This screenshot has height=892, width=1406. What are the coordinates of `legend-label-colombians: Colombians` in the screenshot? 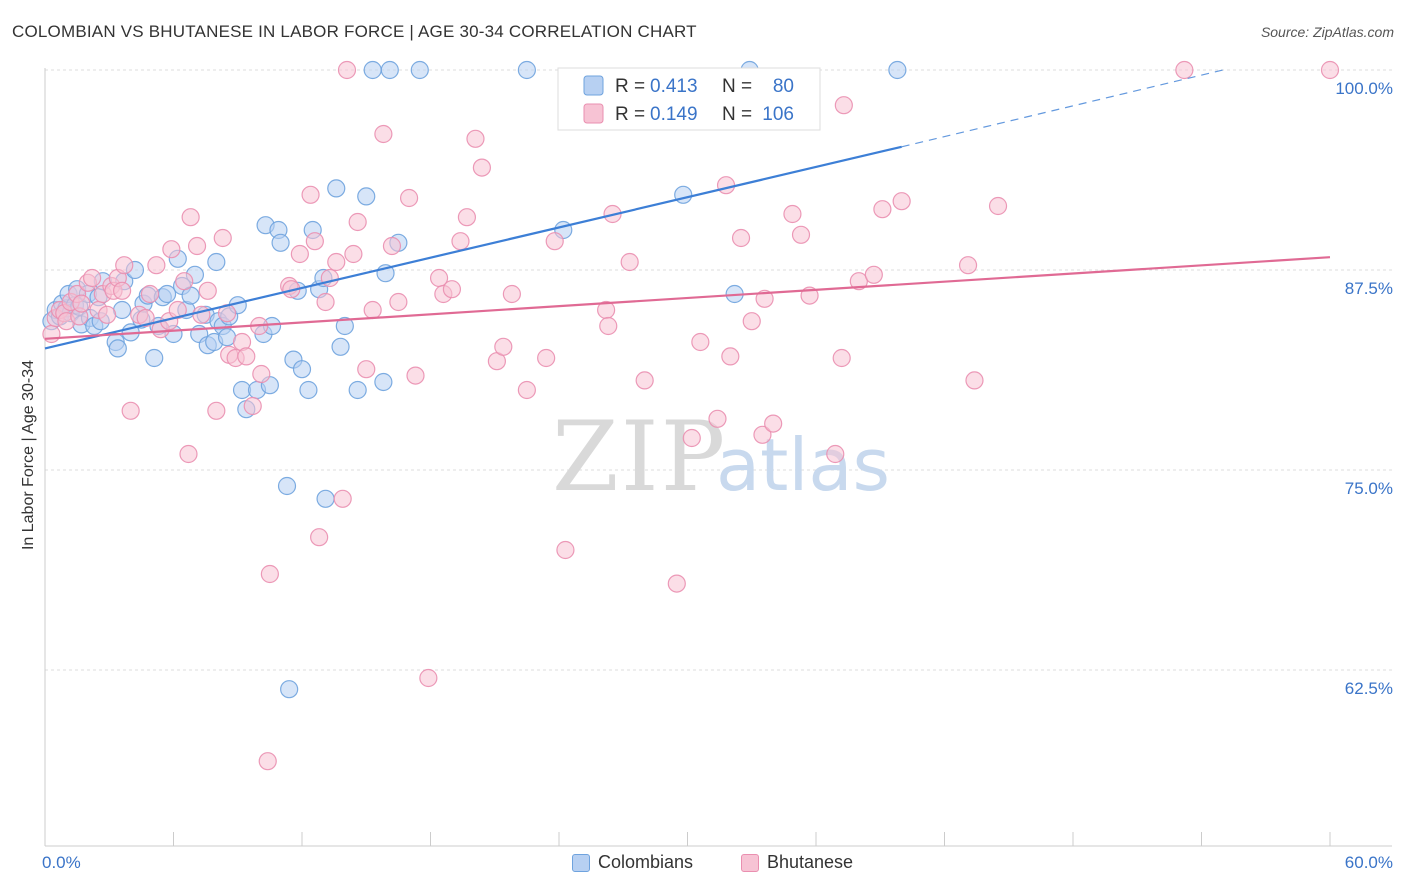 It's located at (646, 862).